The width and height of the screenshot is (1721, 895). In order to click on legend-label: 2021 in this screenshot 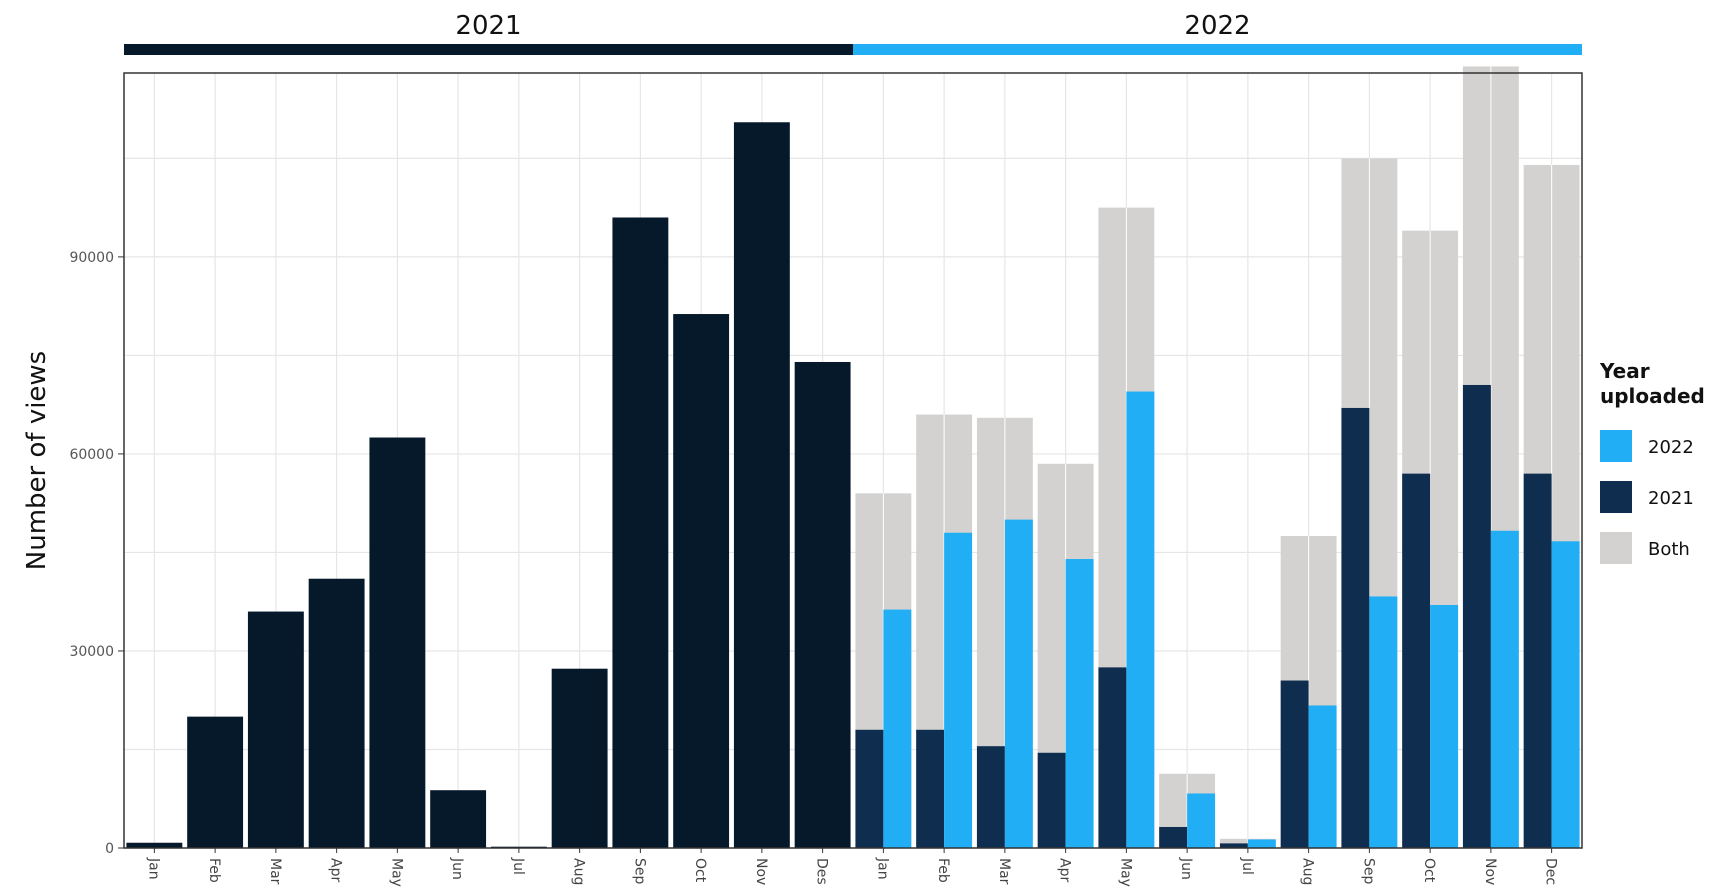, I will do `click(1671, 498)`.